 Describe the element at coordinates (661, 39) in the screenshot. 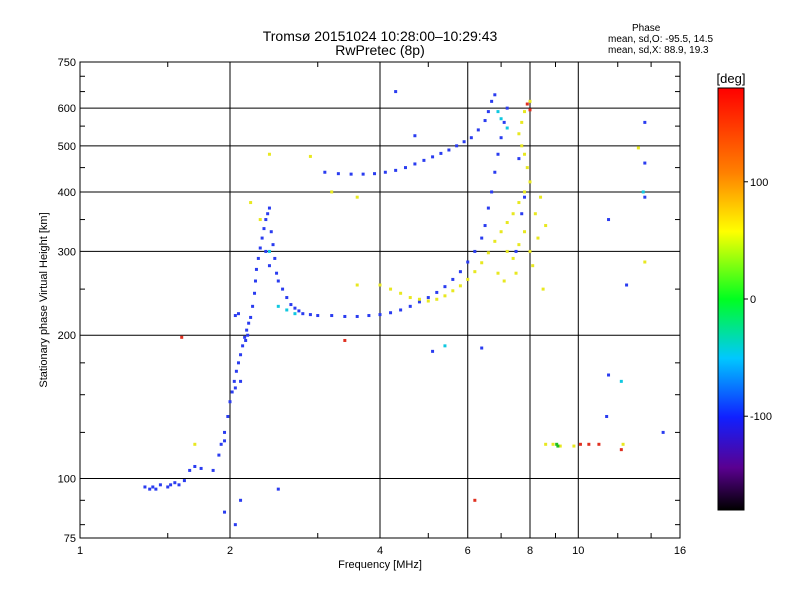

I see `phase-stats-o: mean, sd,O: -95.5, 14.5` at that location.